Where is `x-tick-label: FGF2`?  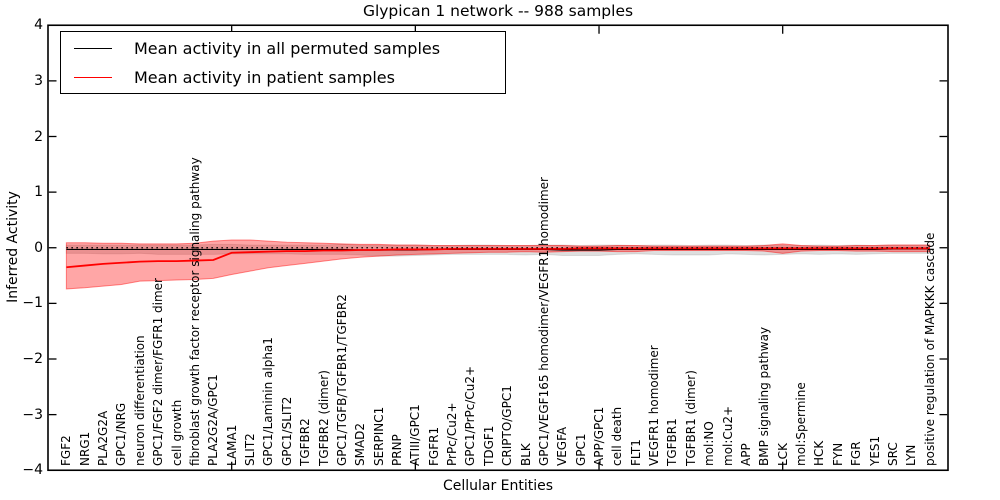 x-tick-label: FGF2 is located at coordinates (66, 450).